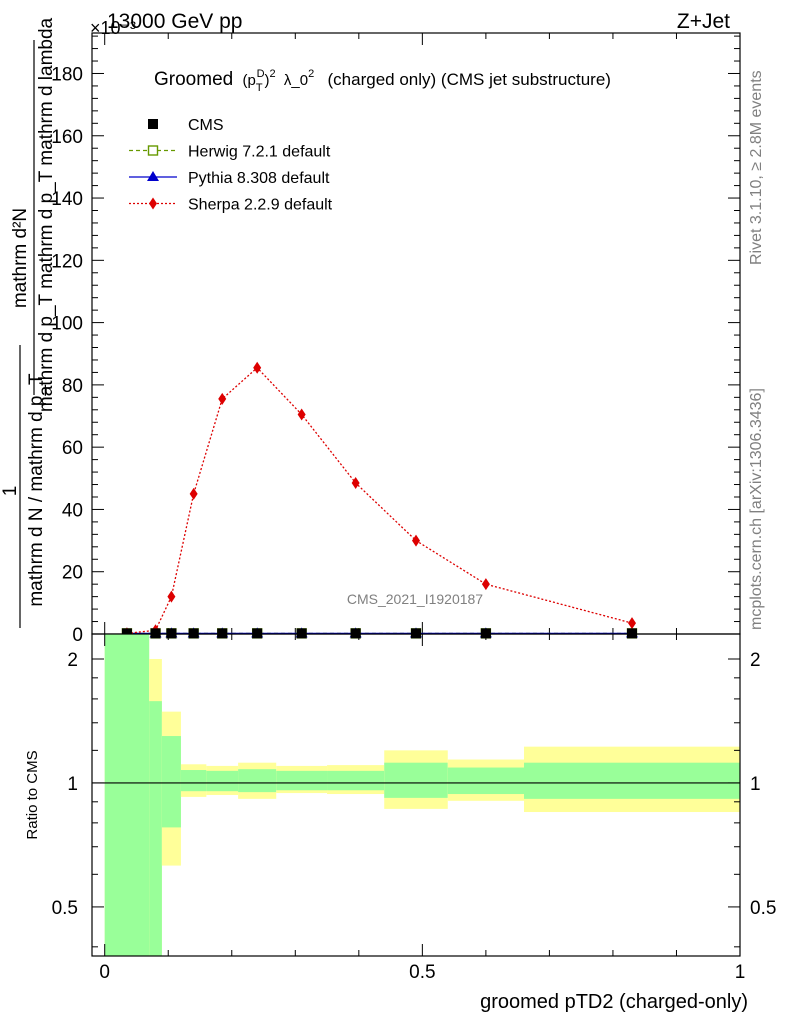 The height and width of the screenshot is (1024, 786). What do you see at coordinates (153, 203) in the screenshot?
I see `legend-marker-sherpa` at bounding box center [153, 203].